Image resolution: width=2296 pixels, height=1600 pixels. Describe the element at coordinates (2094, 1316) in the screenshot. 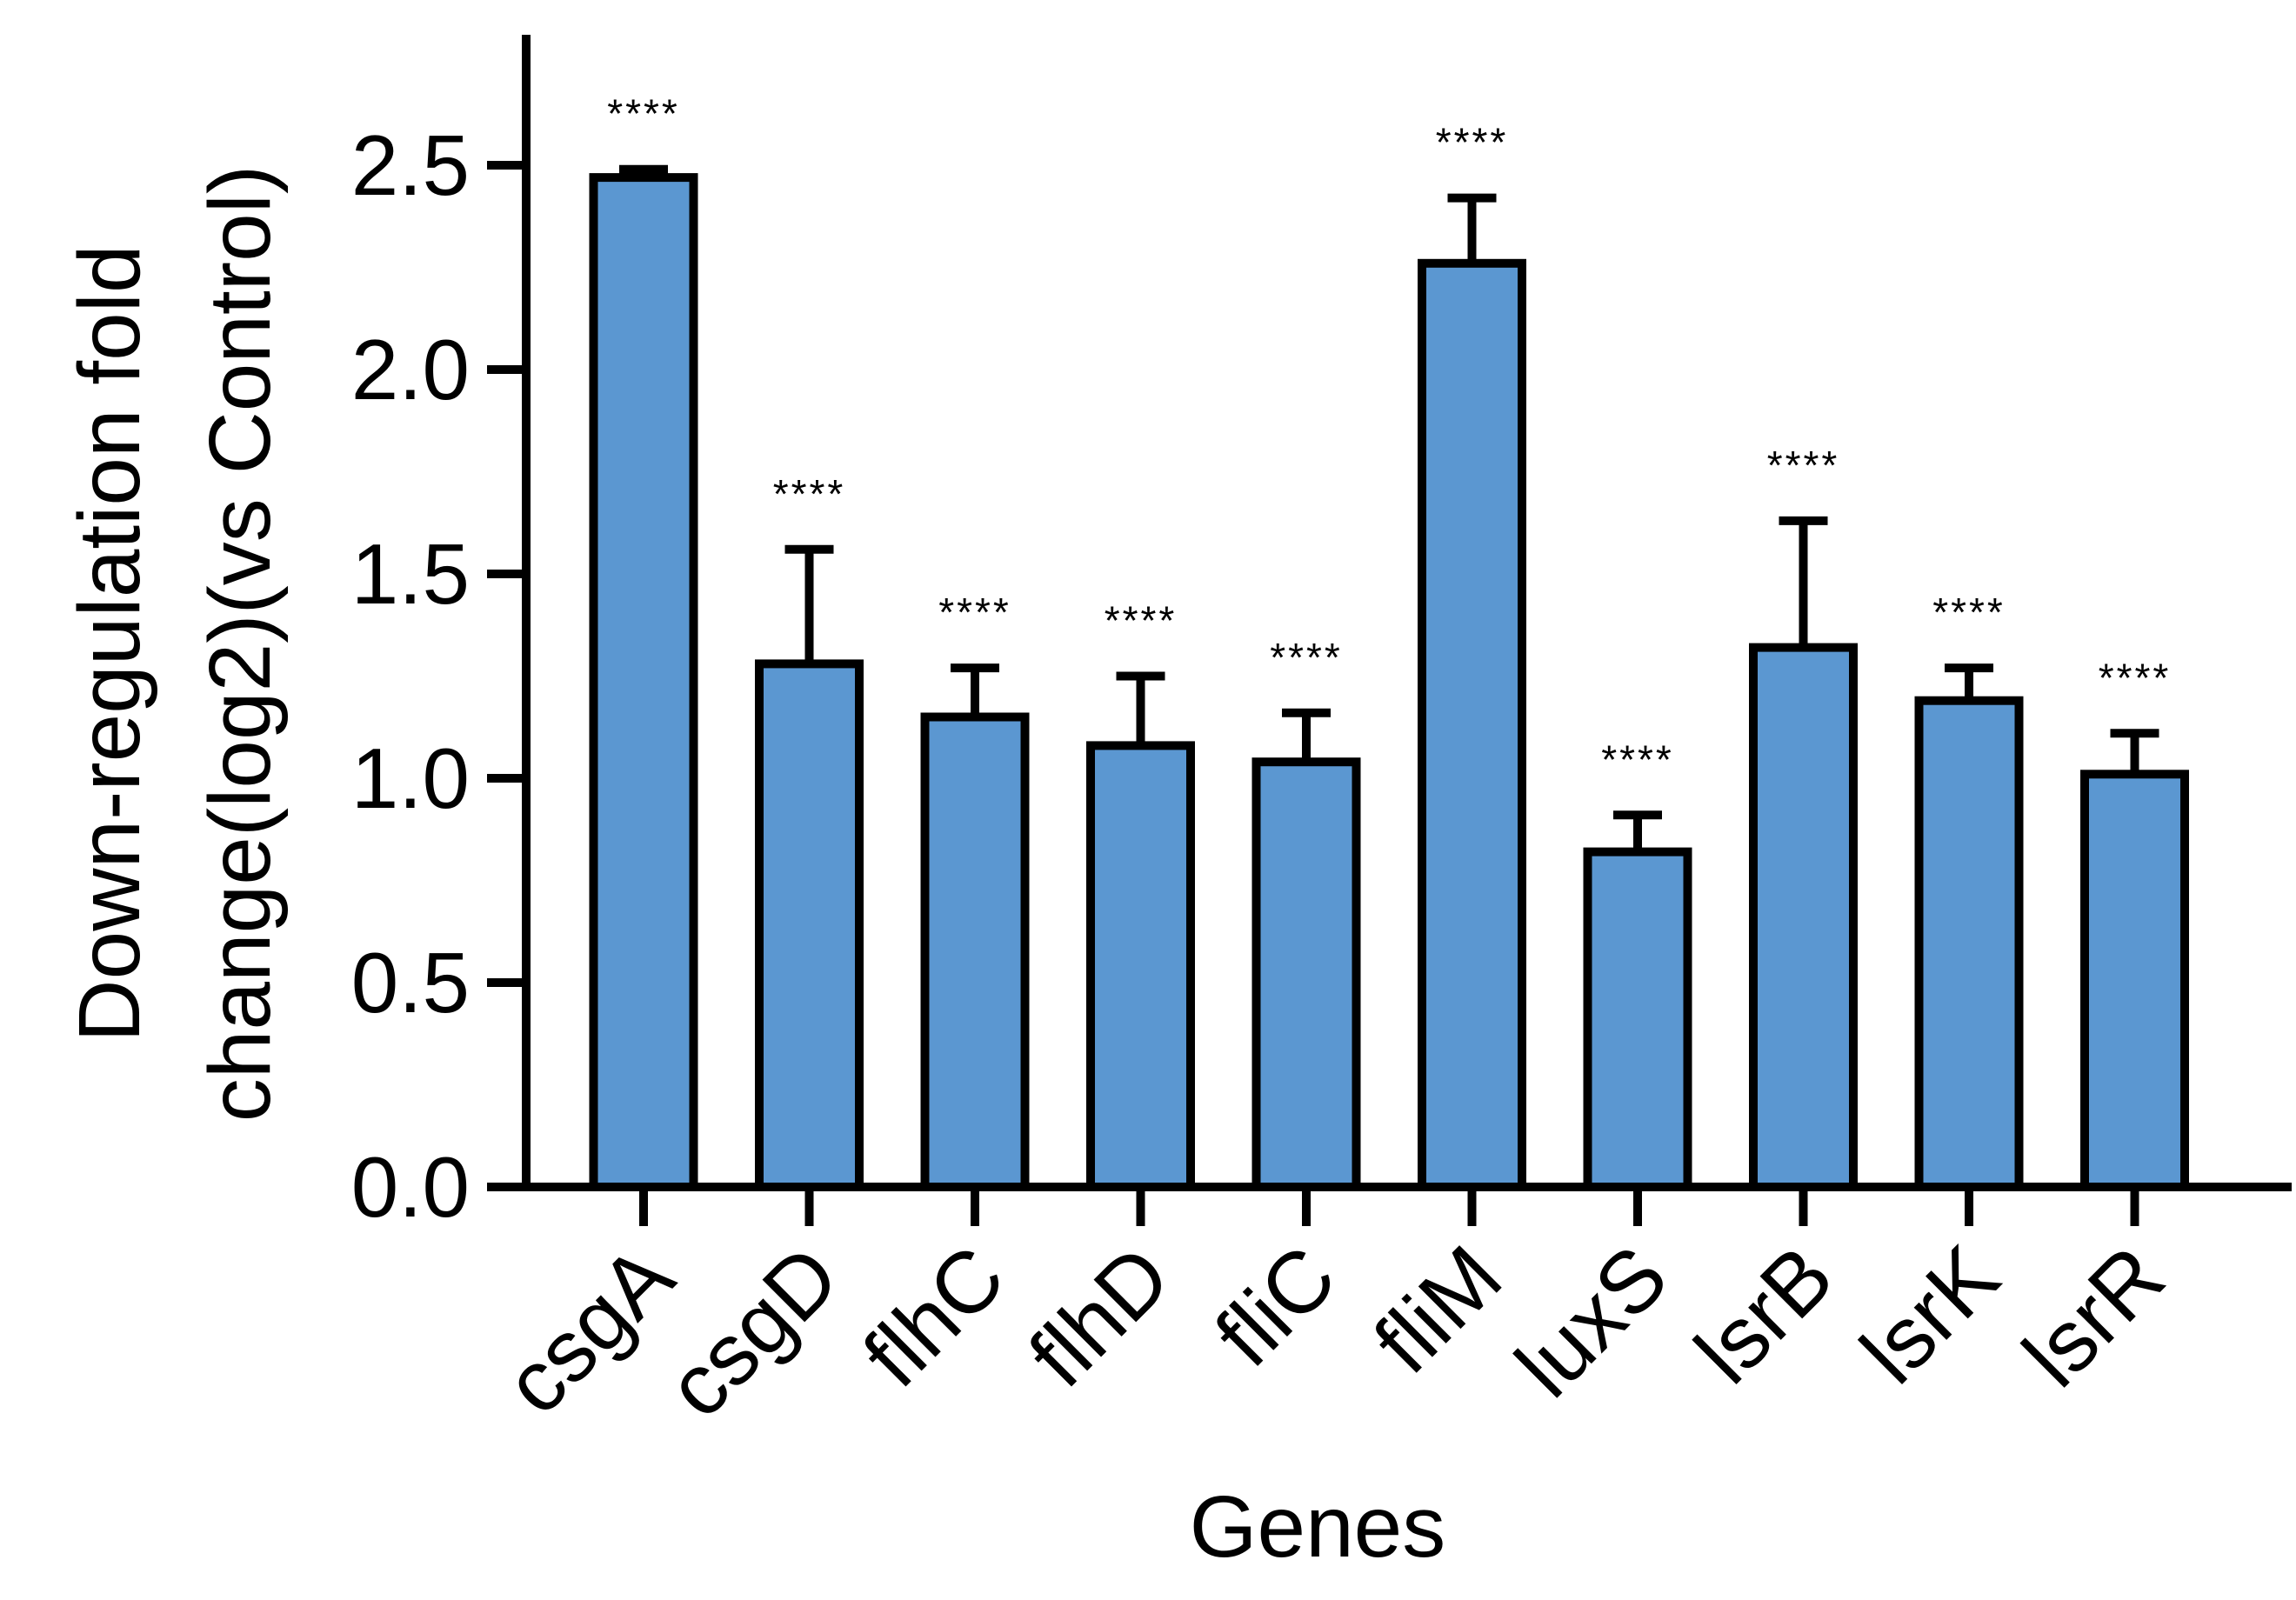

I see `x-tick-label-lsrR: lsrR` at that location.